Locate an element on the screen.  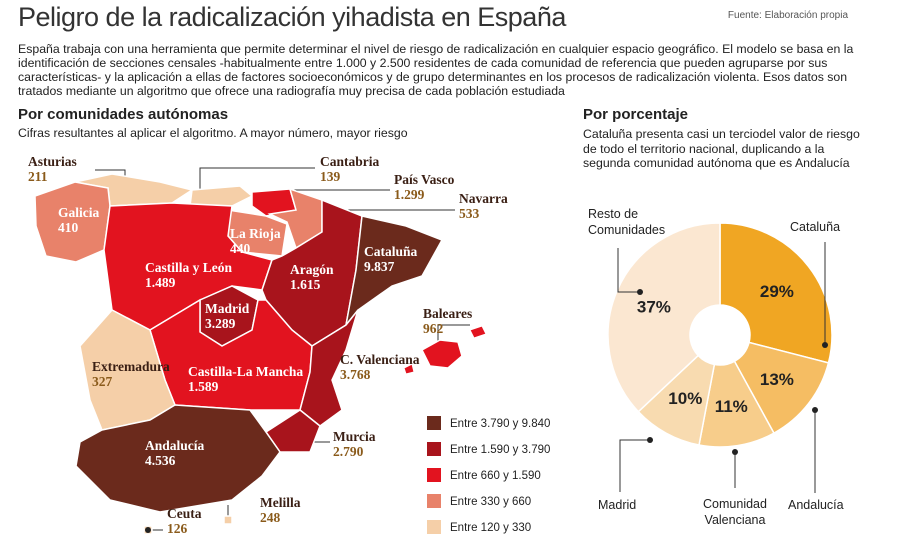
legend-label: Entre 330 y 660 is located at coordinates (490, 502).